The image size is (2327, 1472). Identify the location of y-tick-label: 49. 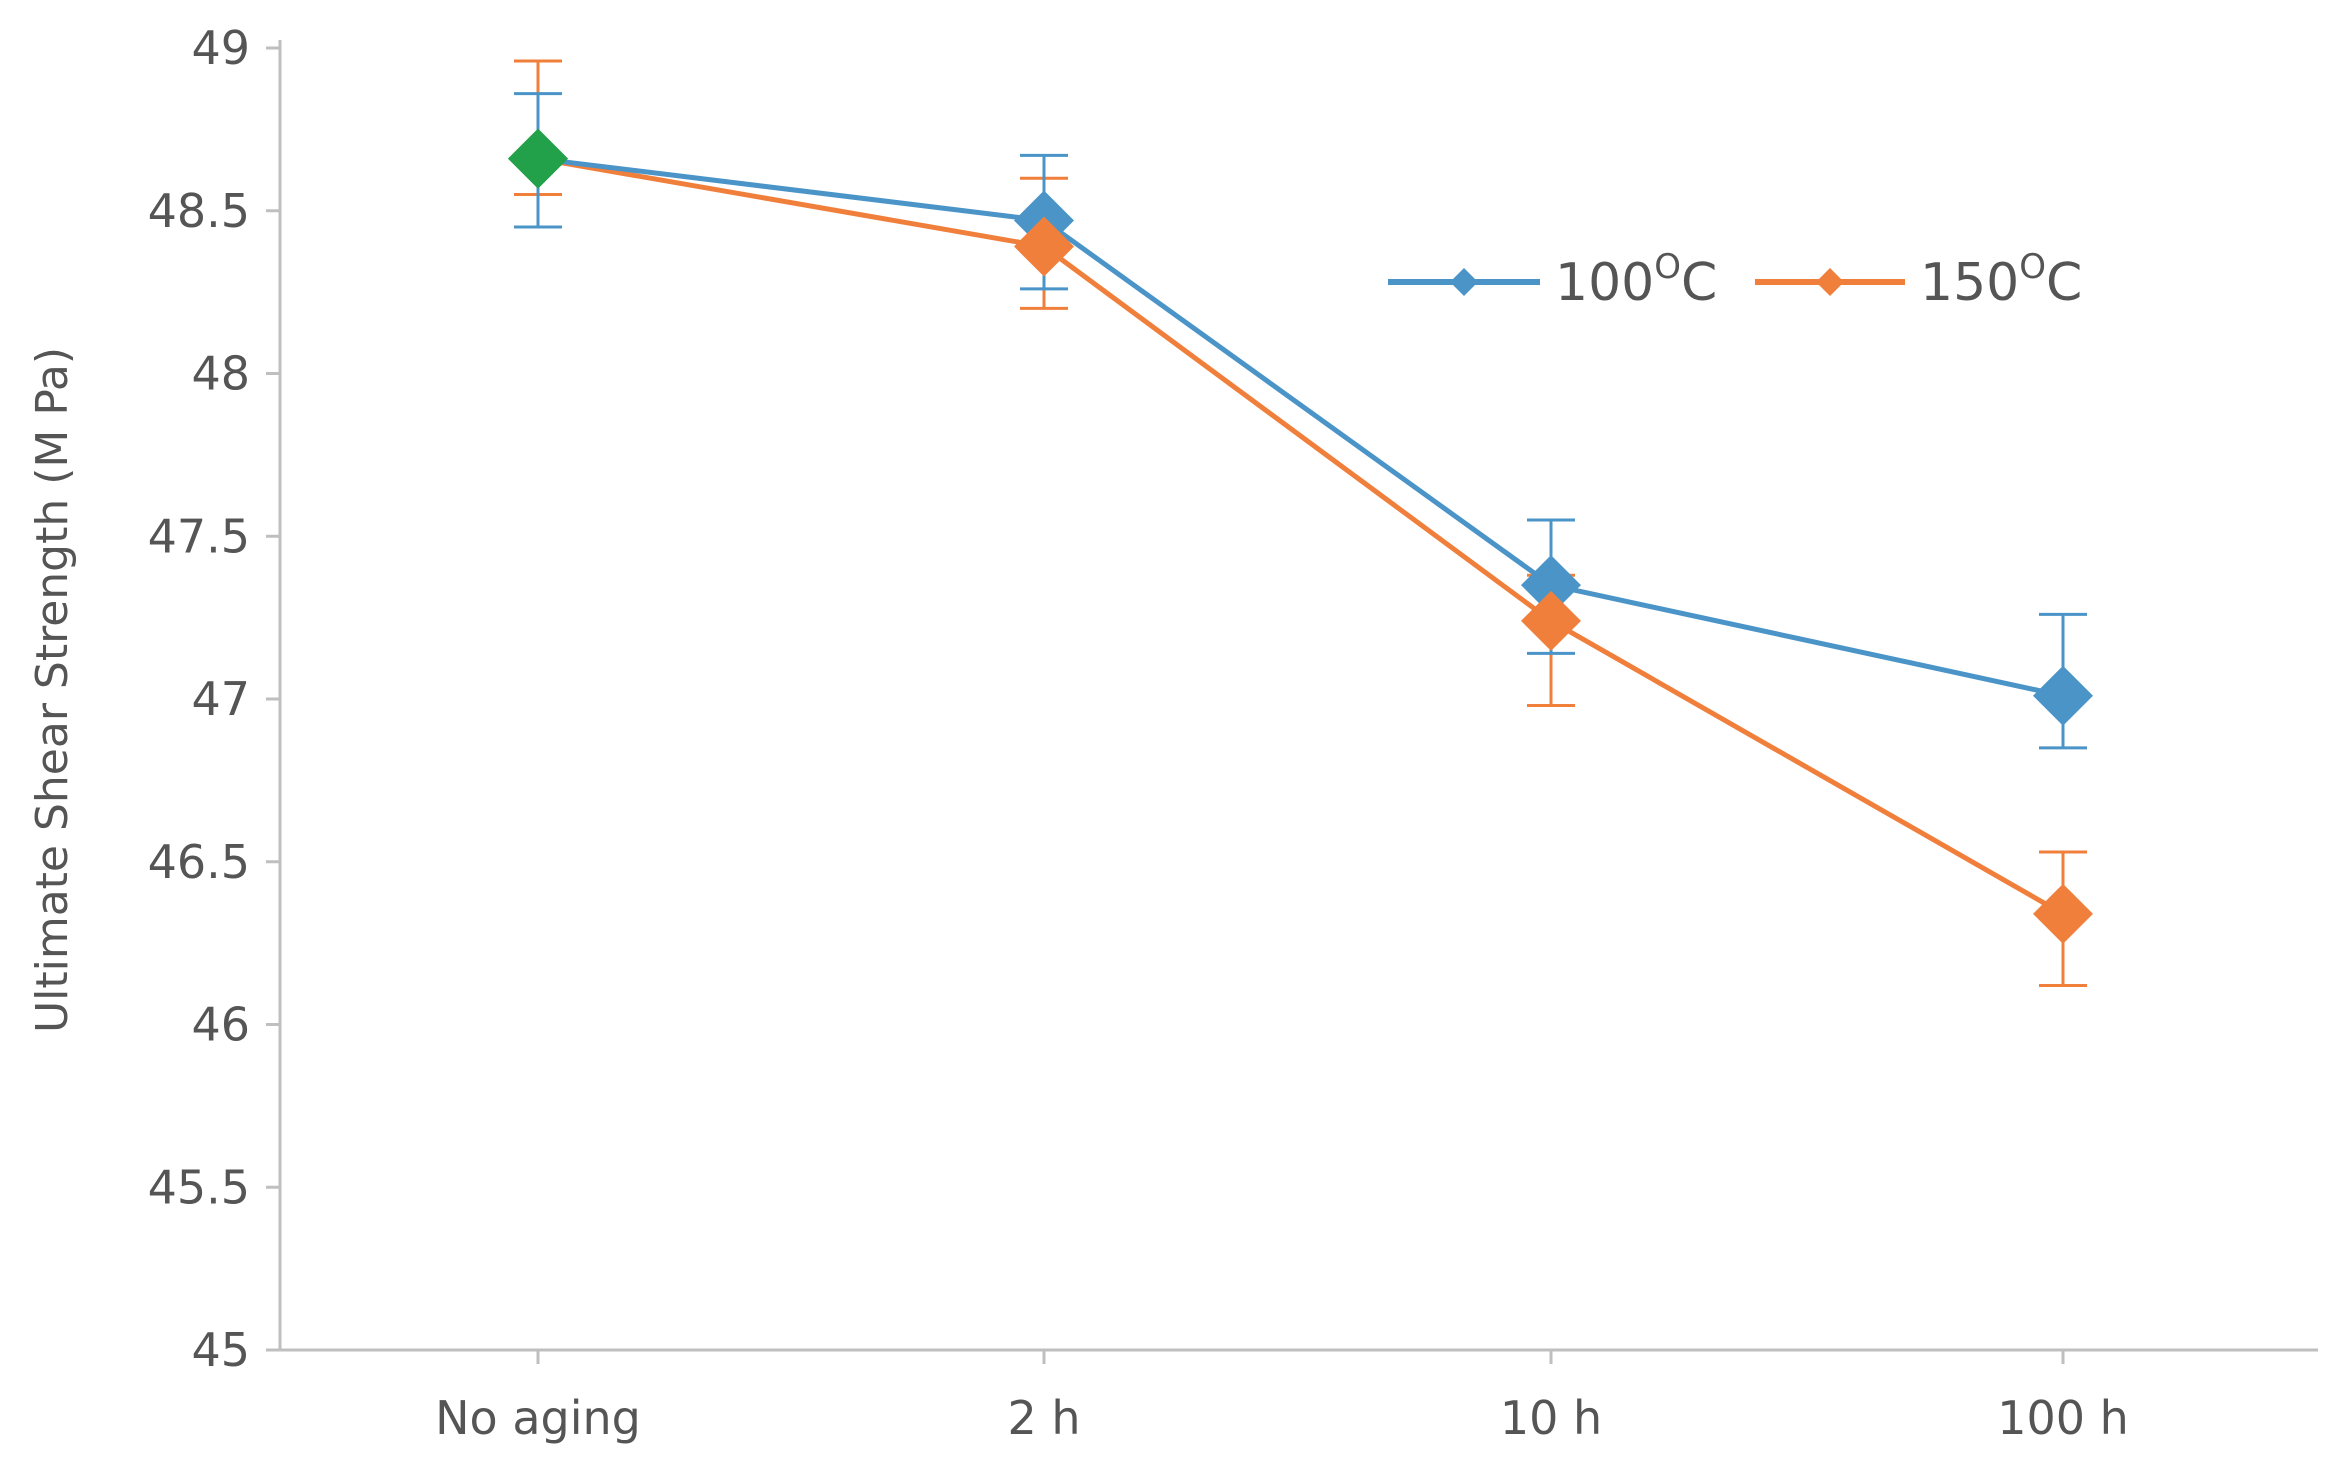
(220, 48).